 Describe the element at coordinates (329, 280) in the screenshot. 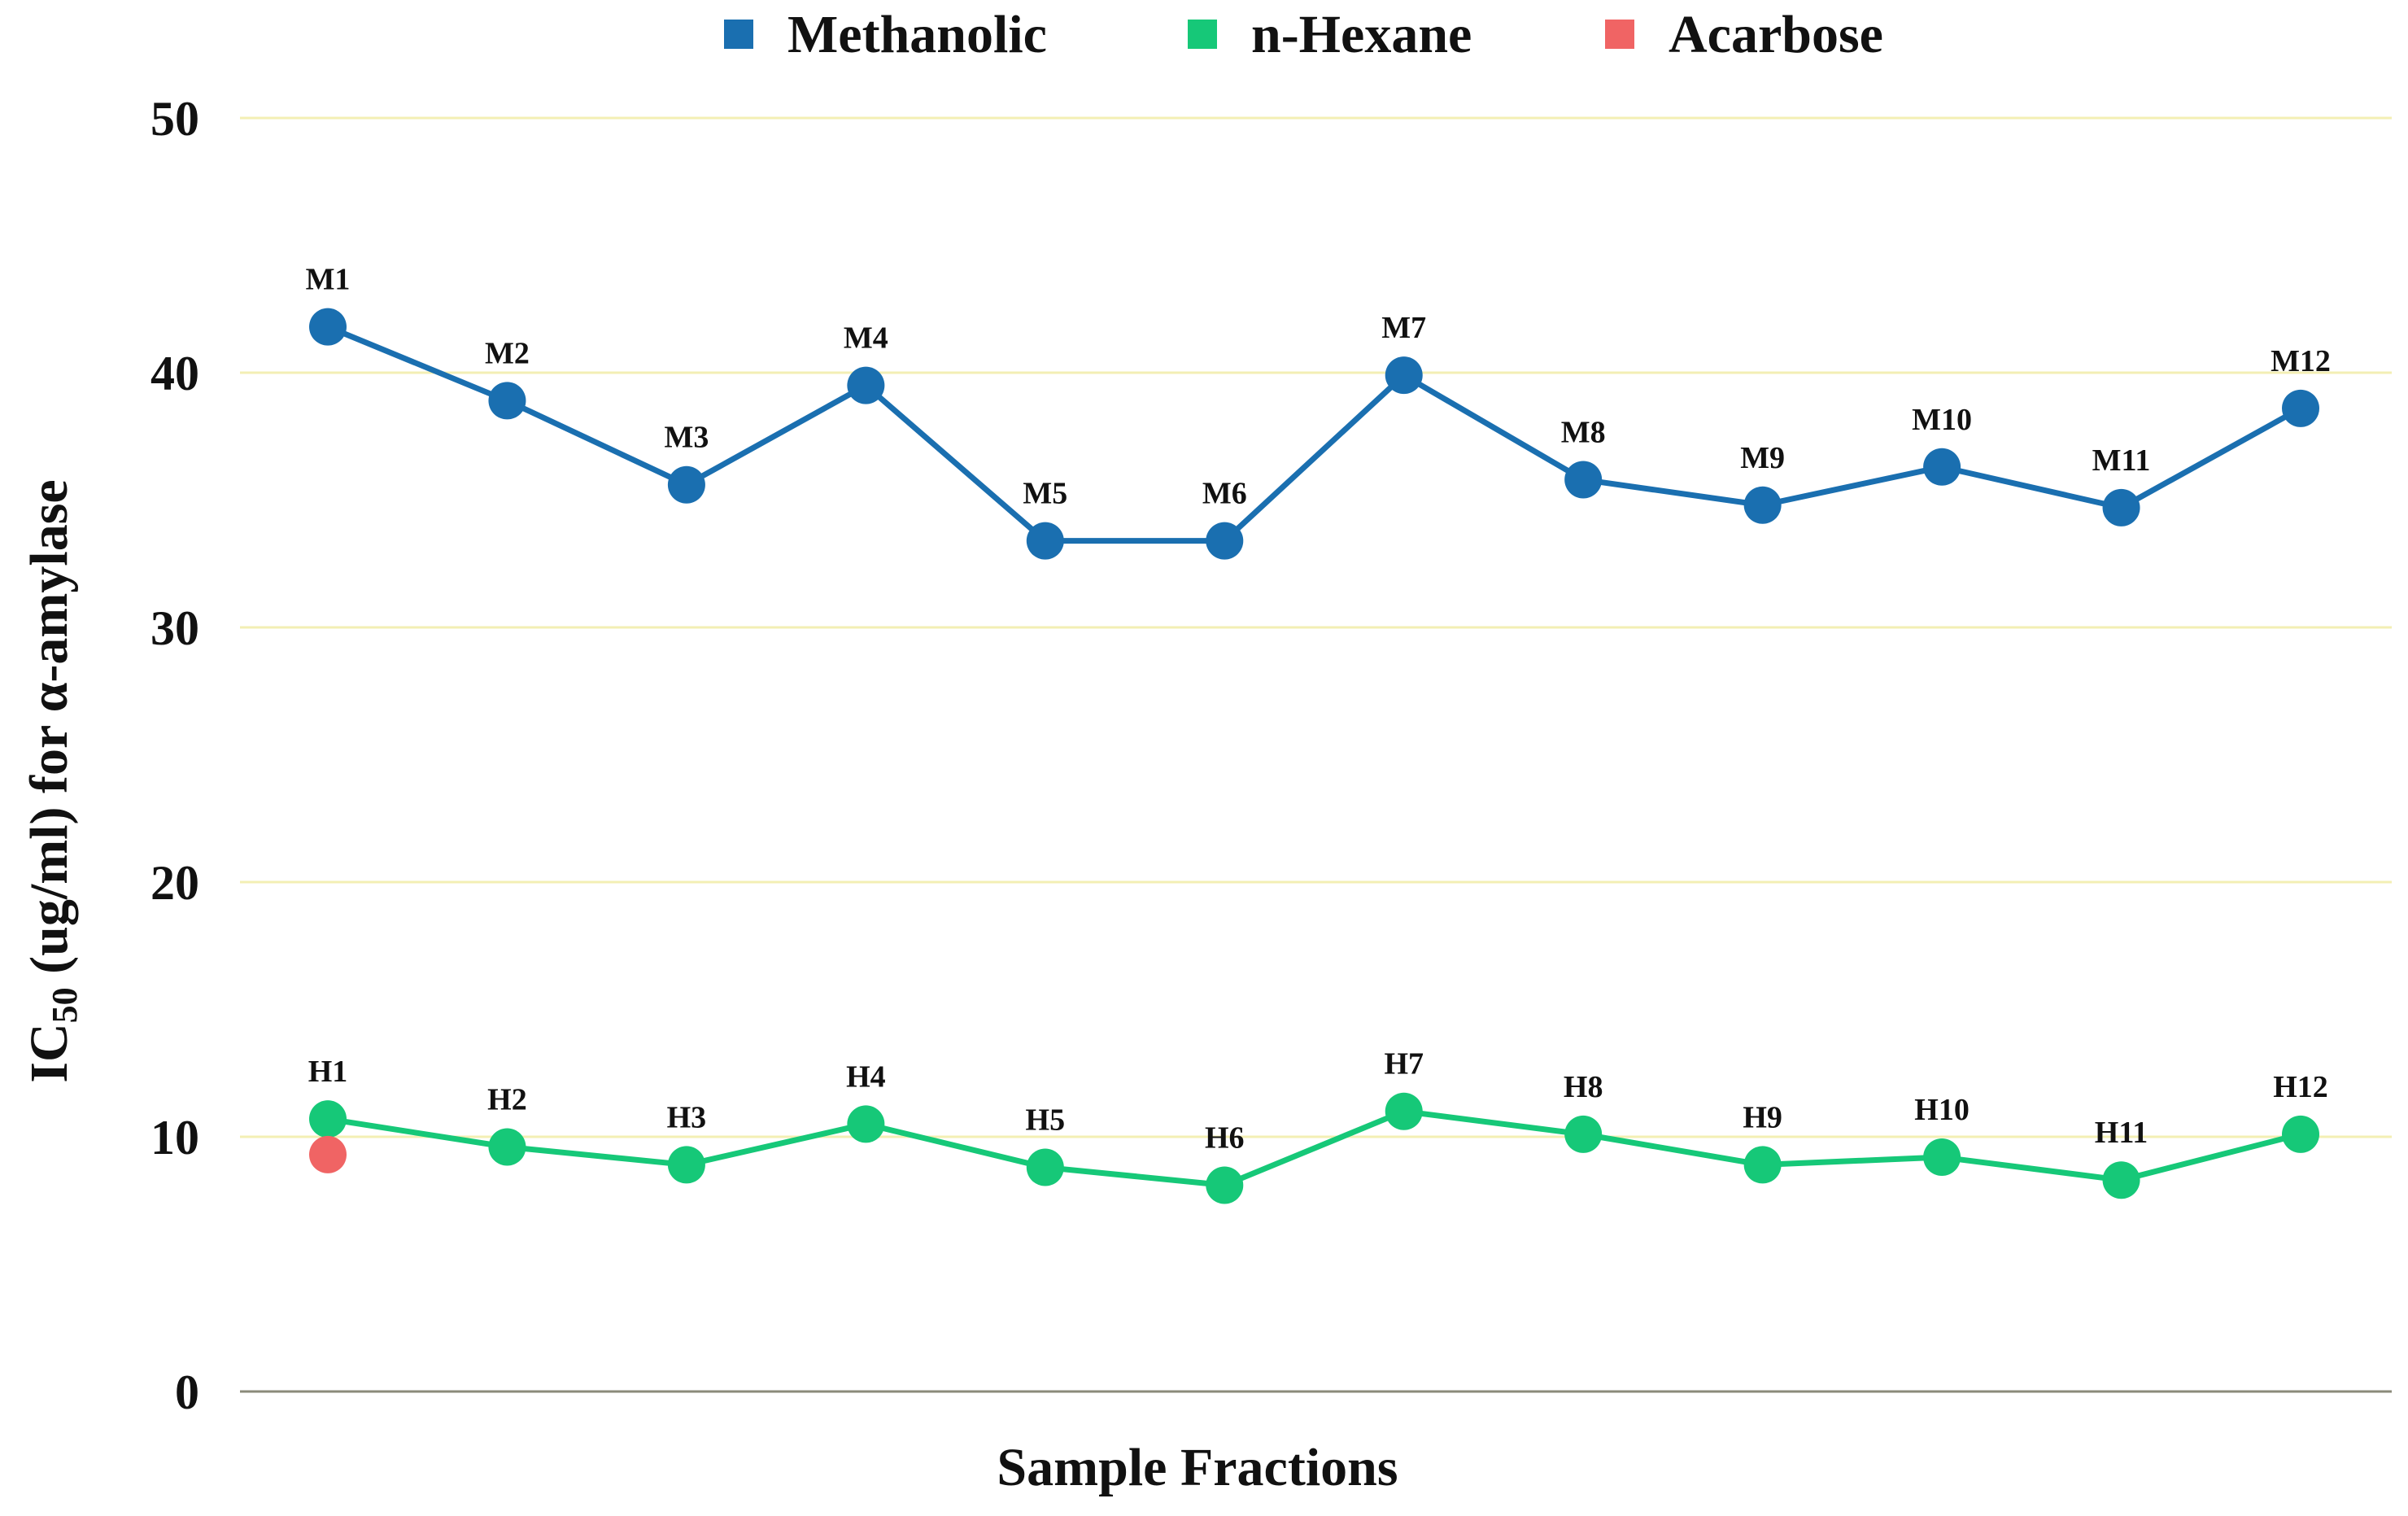

I see `data-label: M1` at that location.